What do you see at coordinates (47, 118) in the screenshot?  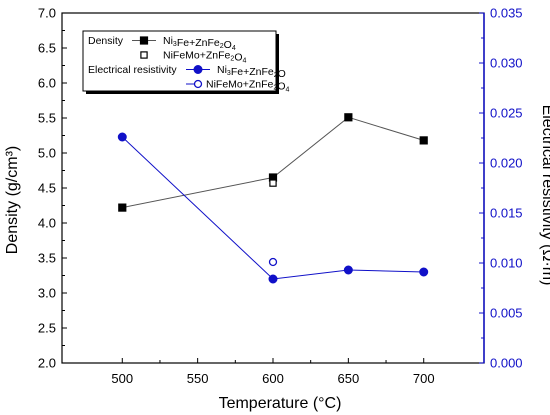 I see `left-tick-label: 5.5` at bounding box center [47, 118].